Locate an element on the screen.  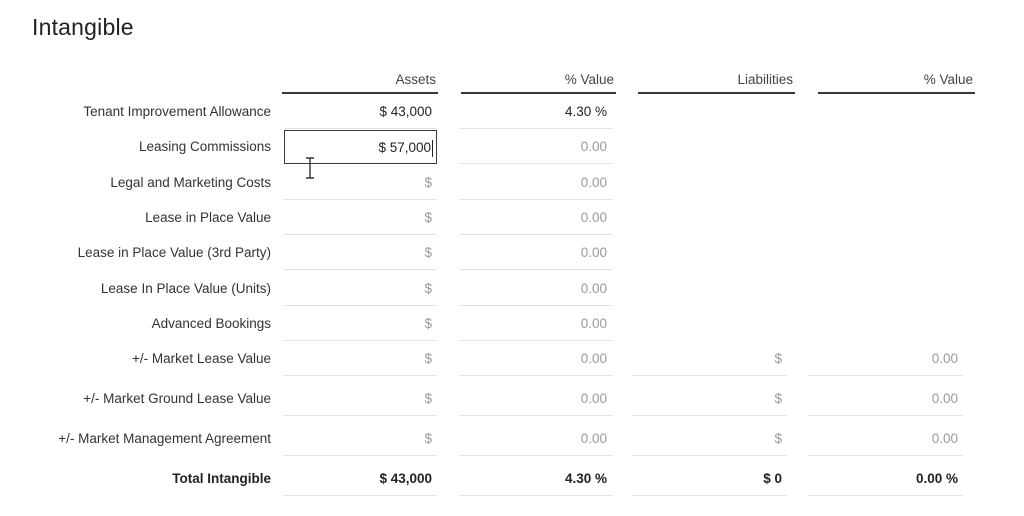
table-row: Lease in Place Value $ 0.00 is located at coordinates (512, 219).